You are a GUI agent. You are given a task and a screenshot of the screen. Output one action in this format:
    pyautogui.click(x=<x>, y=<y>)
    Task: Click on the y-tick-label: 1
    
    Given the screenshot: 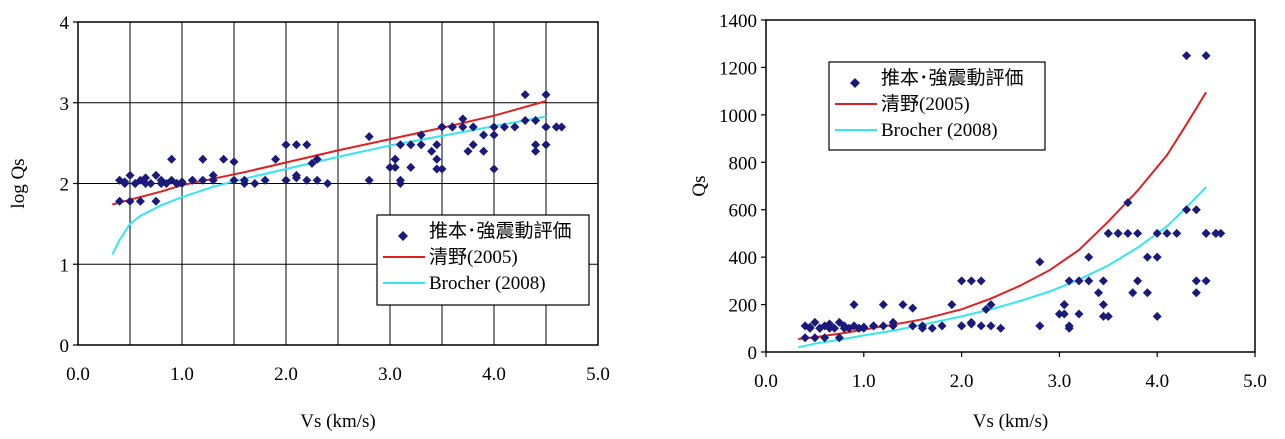 What is the action you would take?
    pyautogui.click(x=65, y=265)
    